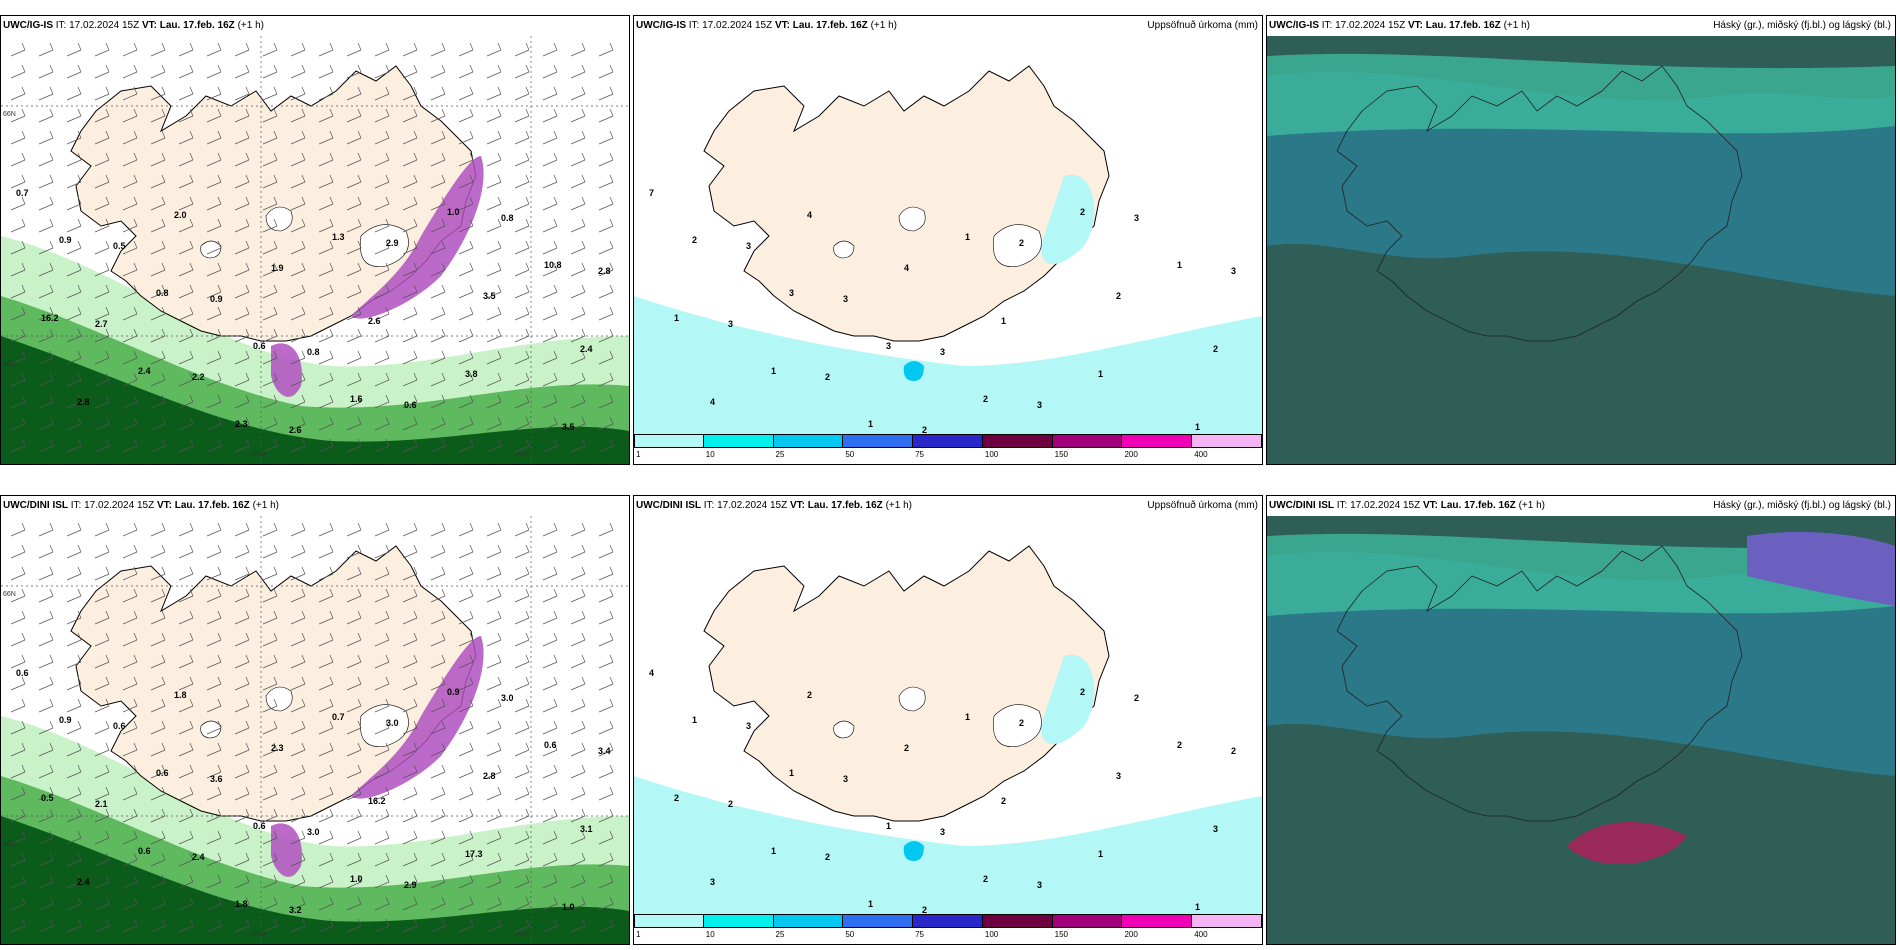 The width and height of the screenshot is (1900, 950). What do you see at coordinates (277, 268) in the screenshot?
I see `value-label: 1.9` at bounding box center [277, 268].